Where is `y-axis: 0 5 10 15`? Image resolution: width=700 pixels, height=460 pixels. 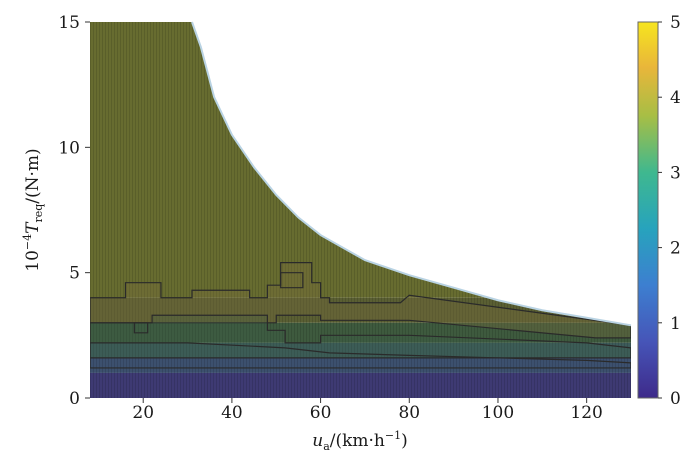
y-axis: 0 5 10 15 is located at coordinates (74, 211).